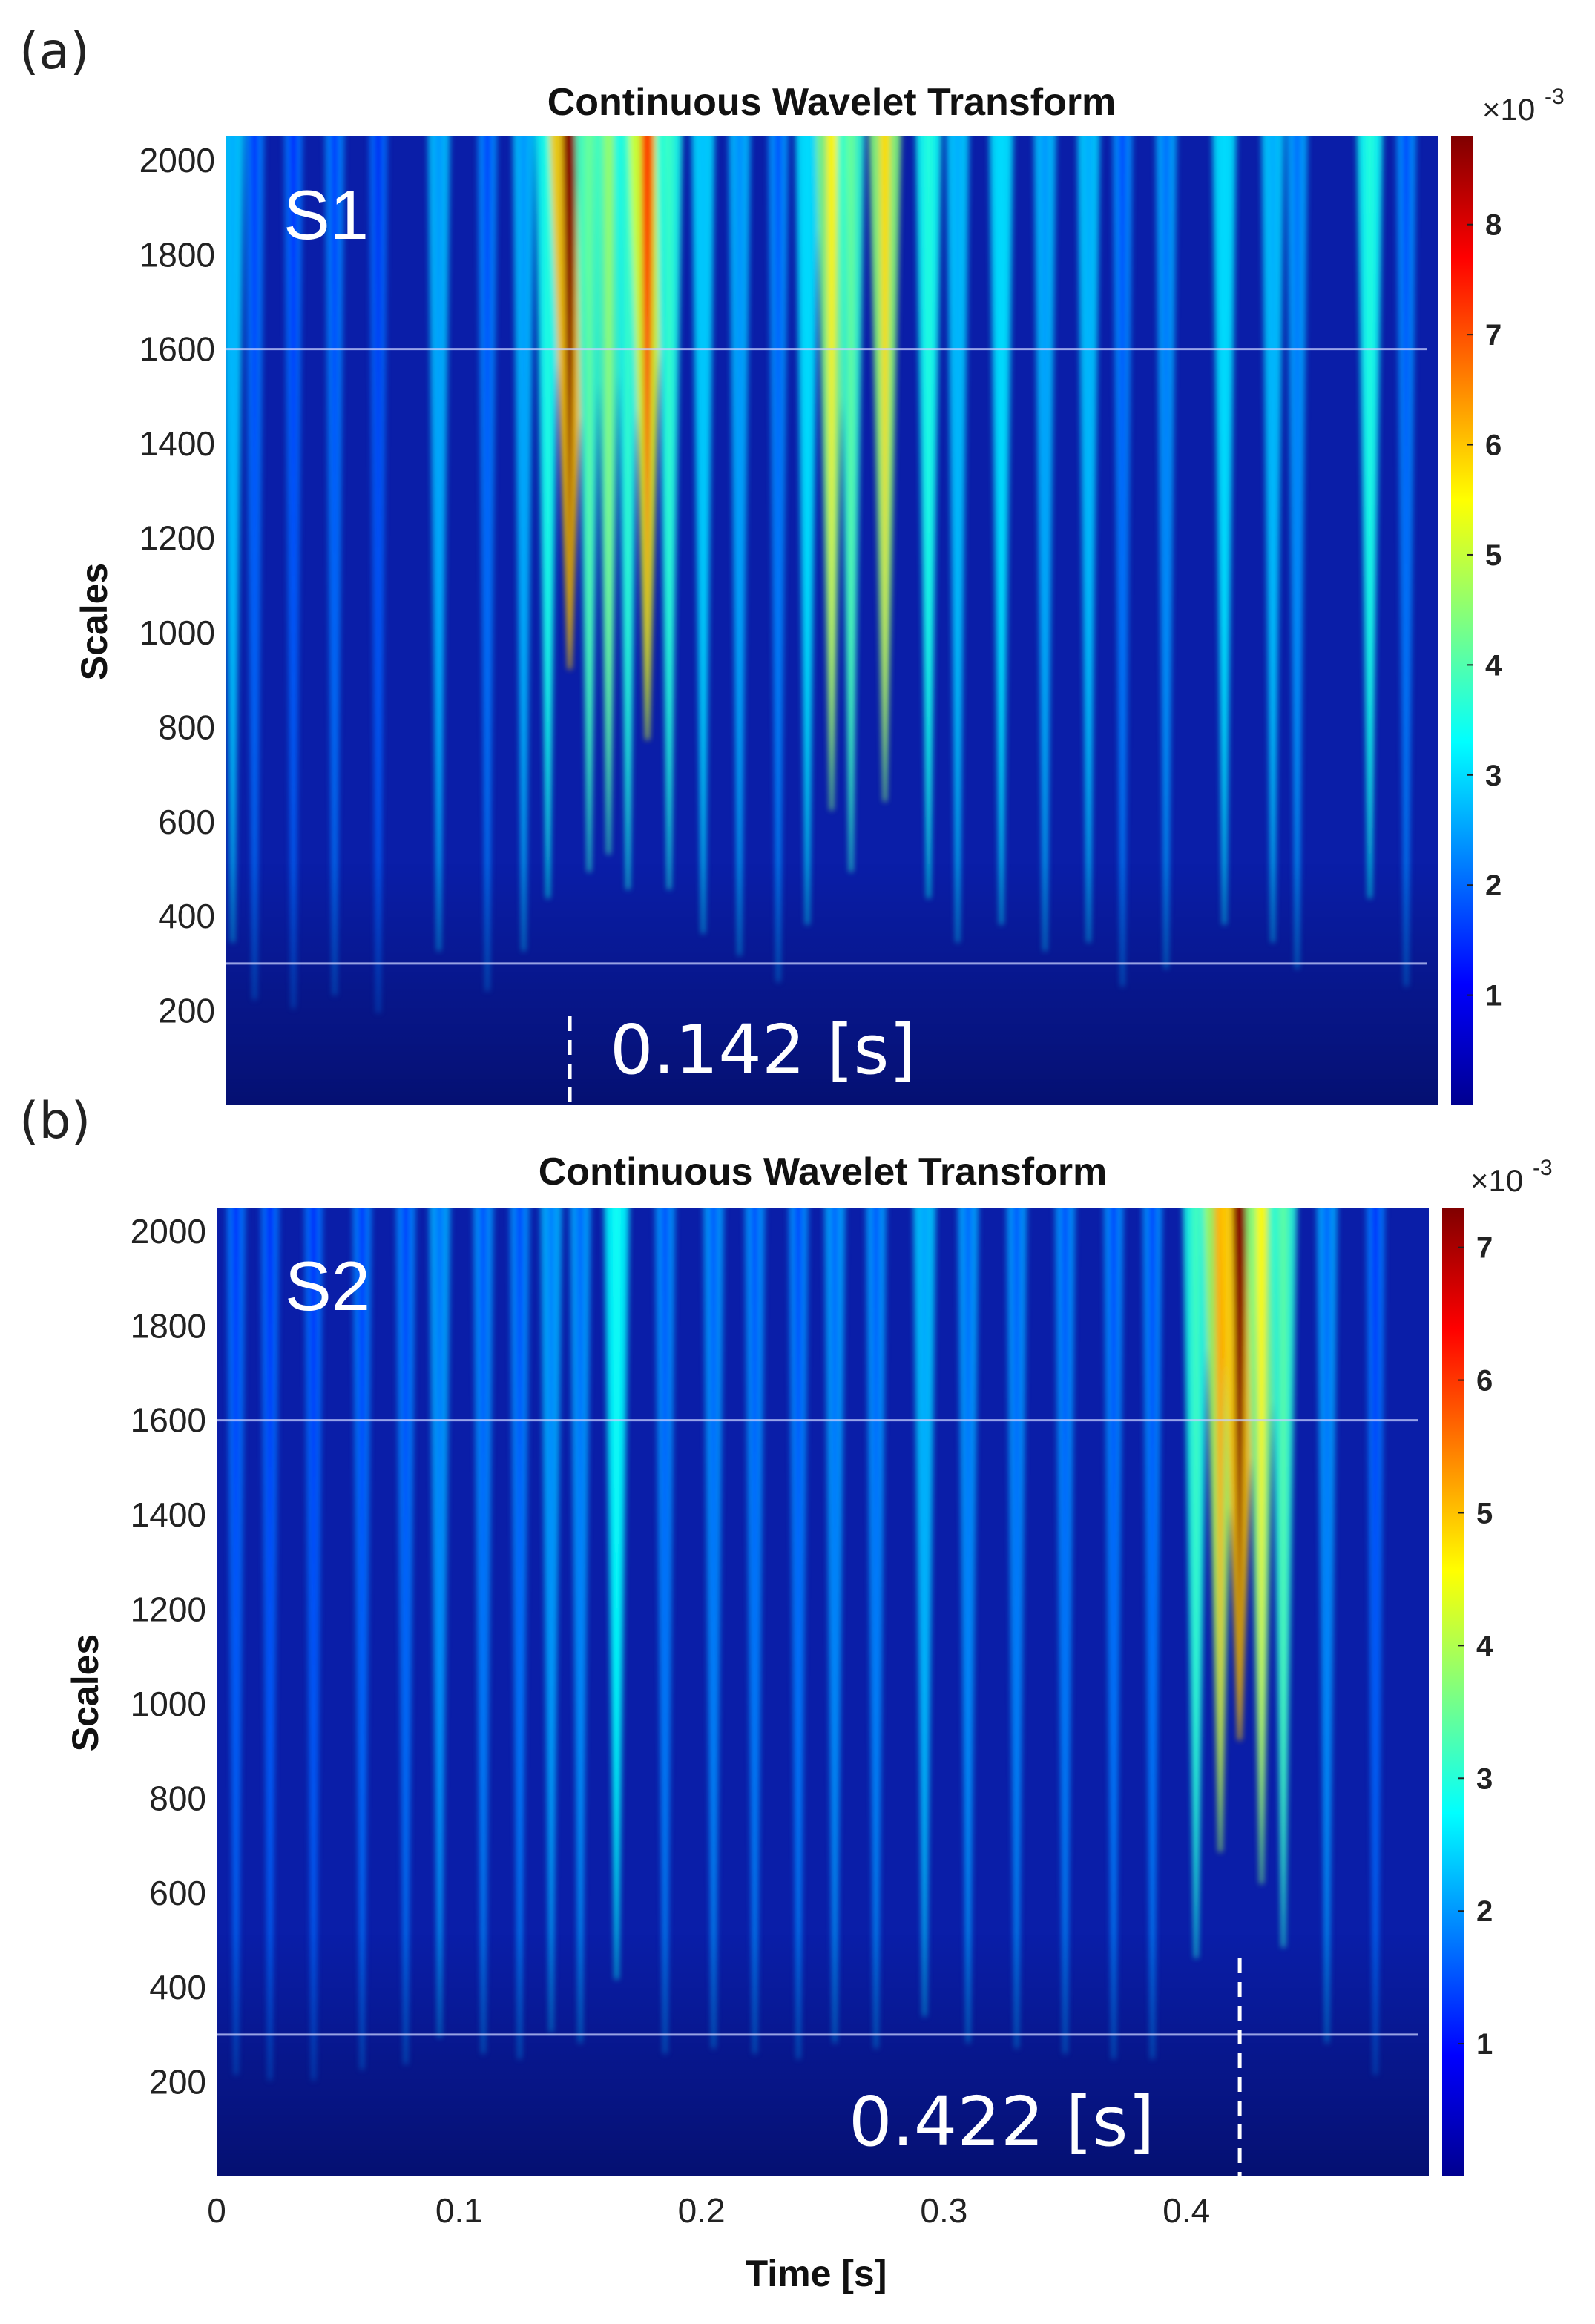  What do you see at coordinates (55, 1121) in the screenshot?
I see `panel-tag-b: (b)` at bounding box center [55, 1121].